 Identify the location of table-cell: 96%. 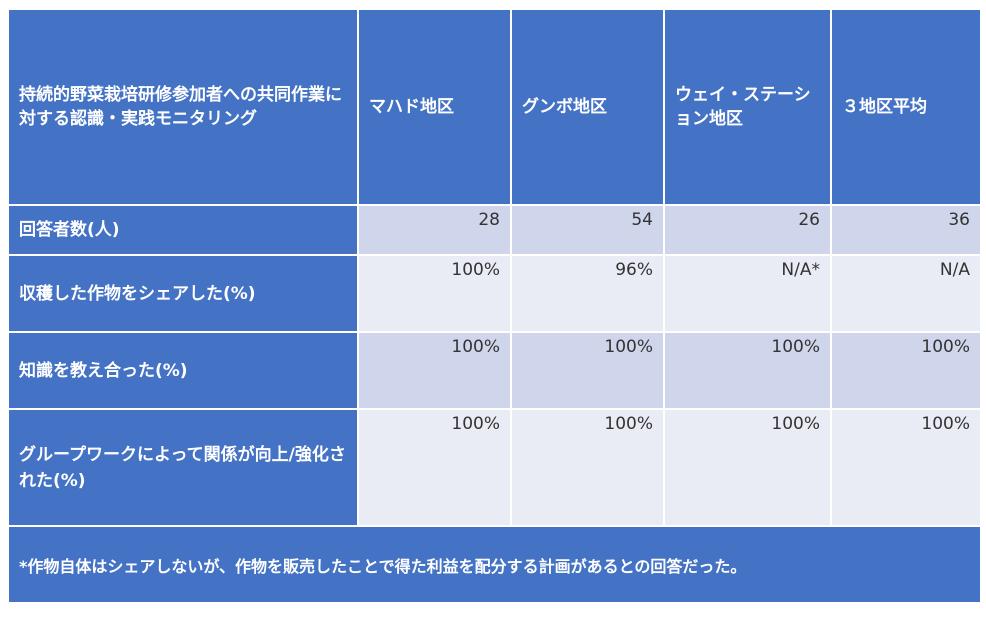
(587, 293).